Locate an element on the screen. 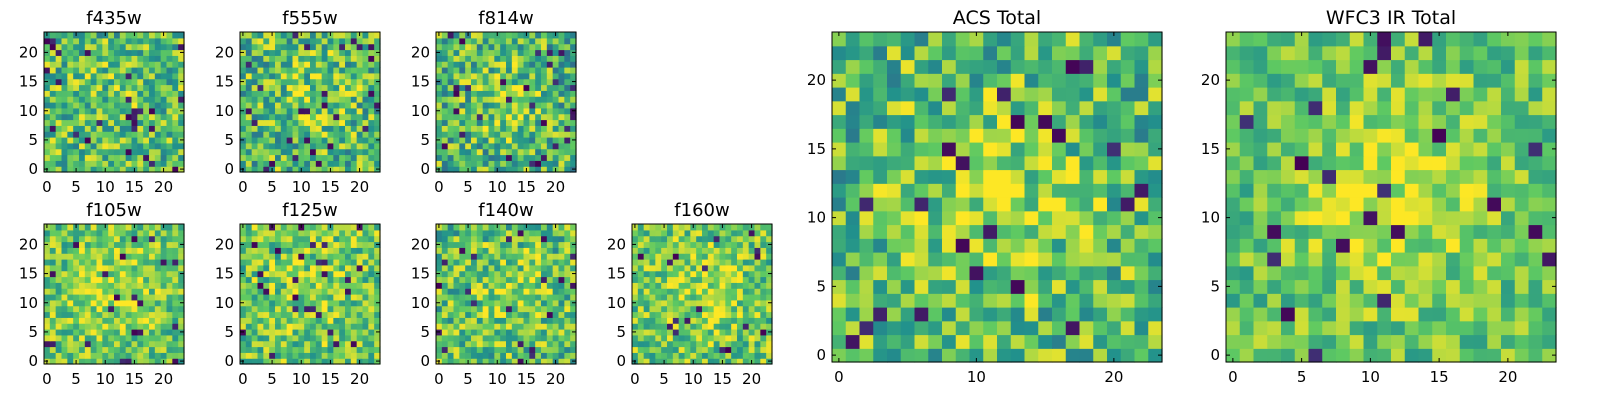 The image size is (1600, 400). y-tick-label: 0 is located at coordinates (33, 169).